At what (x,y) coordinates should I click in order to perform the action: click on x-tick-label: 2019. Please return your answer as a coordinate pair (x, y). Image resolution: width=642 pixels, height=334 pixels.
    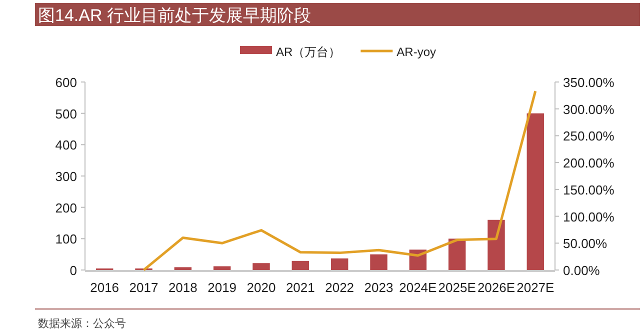
    Looking at the image, I should click on (222, 287).